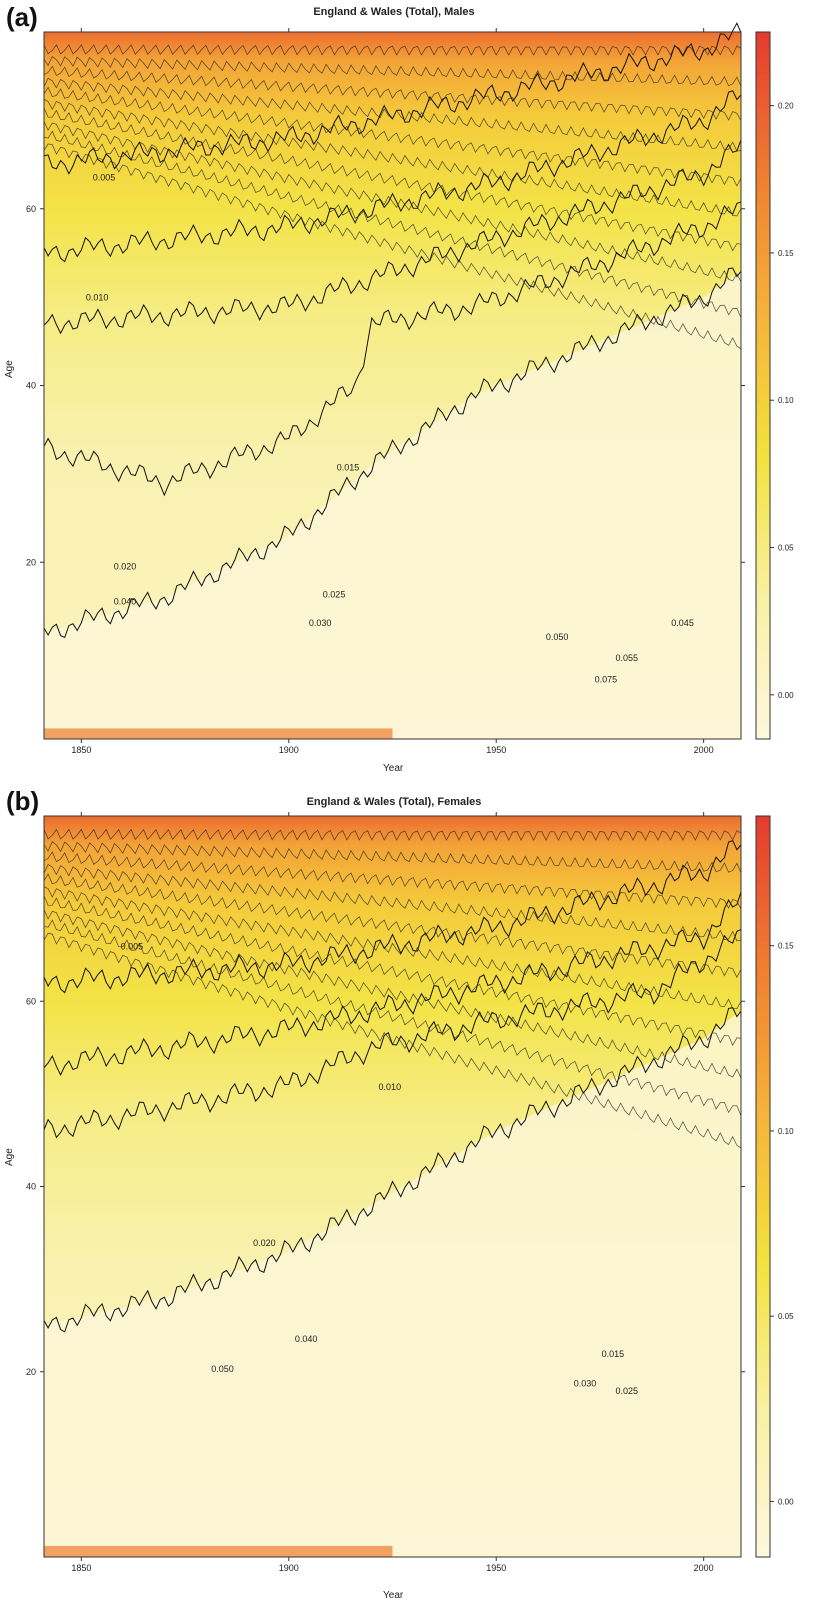 This screenshot has width=820, height=1610. I want to click on panel-b-ylabel: Age, so click(9, 1157).